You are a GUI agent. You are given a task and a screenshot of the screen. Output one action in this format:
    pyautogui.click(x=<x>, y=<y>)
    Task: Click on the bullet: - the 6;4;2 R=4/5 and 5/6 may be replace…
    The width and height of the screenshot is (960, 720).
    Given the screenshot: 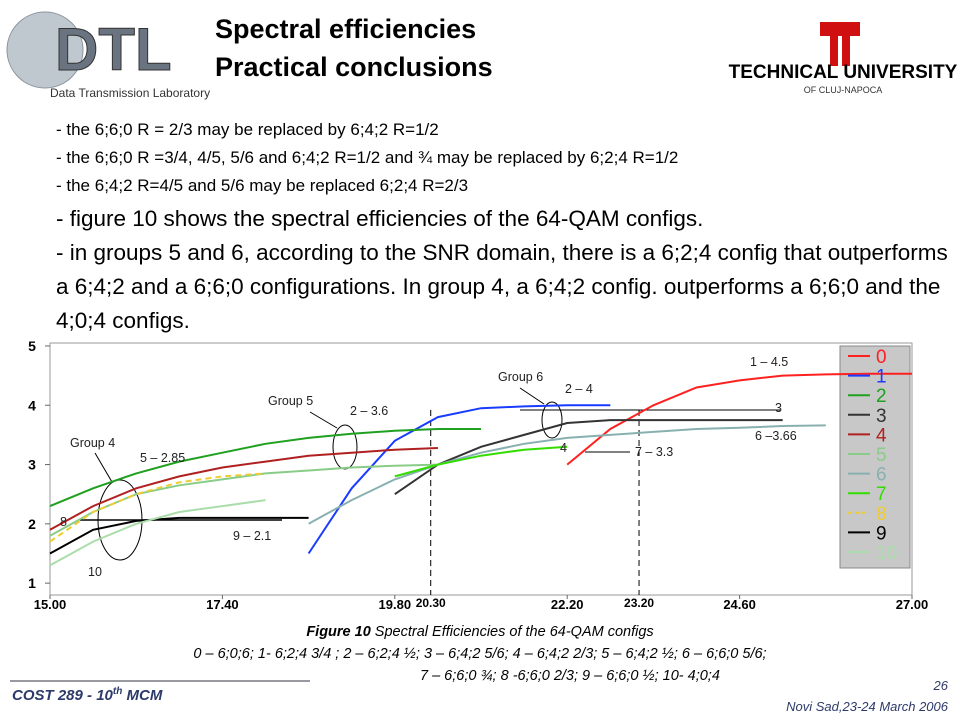 What is the action you would take?
    pyautogui.click(x=262, y=185)
    